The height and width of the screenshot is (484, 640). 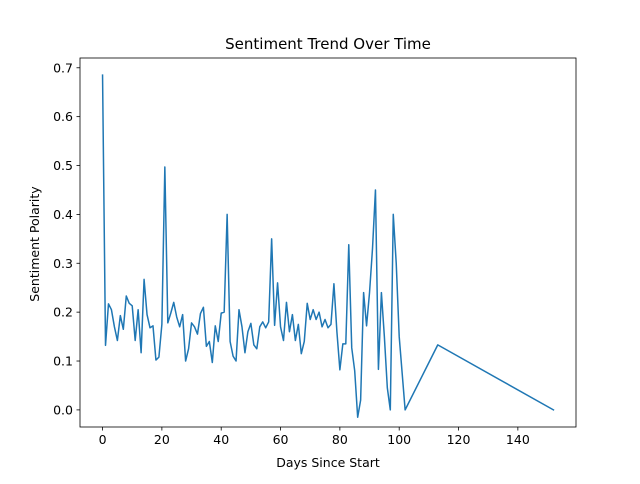 What do you see at coordinates (63, 116) in the screenshot?
I see `y-tick-label: 0.6` at bounding box center [63, 116].